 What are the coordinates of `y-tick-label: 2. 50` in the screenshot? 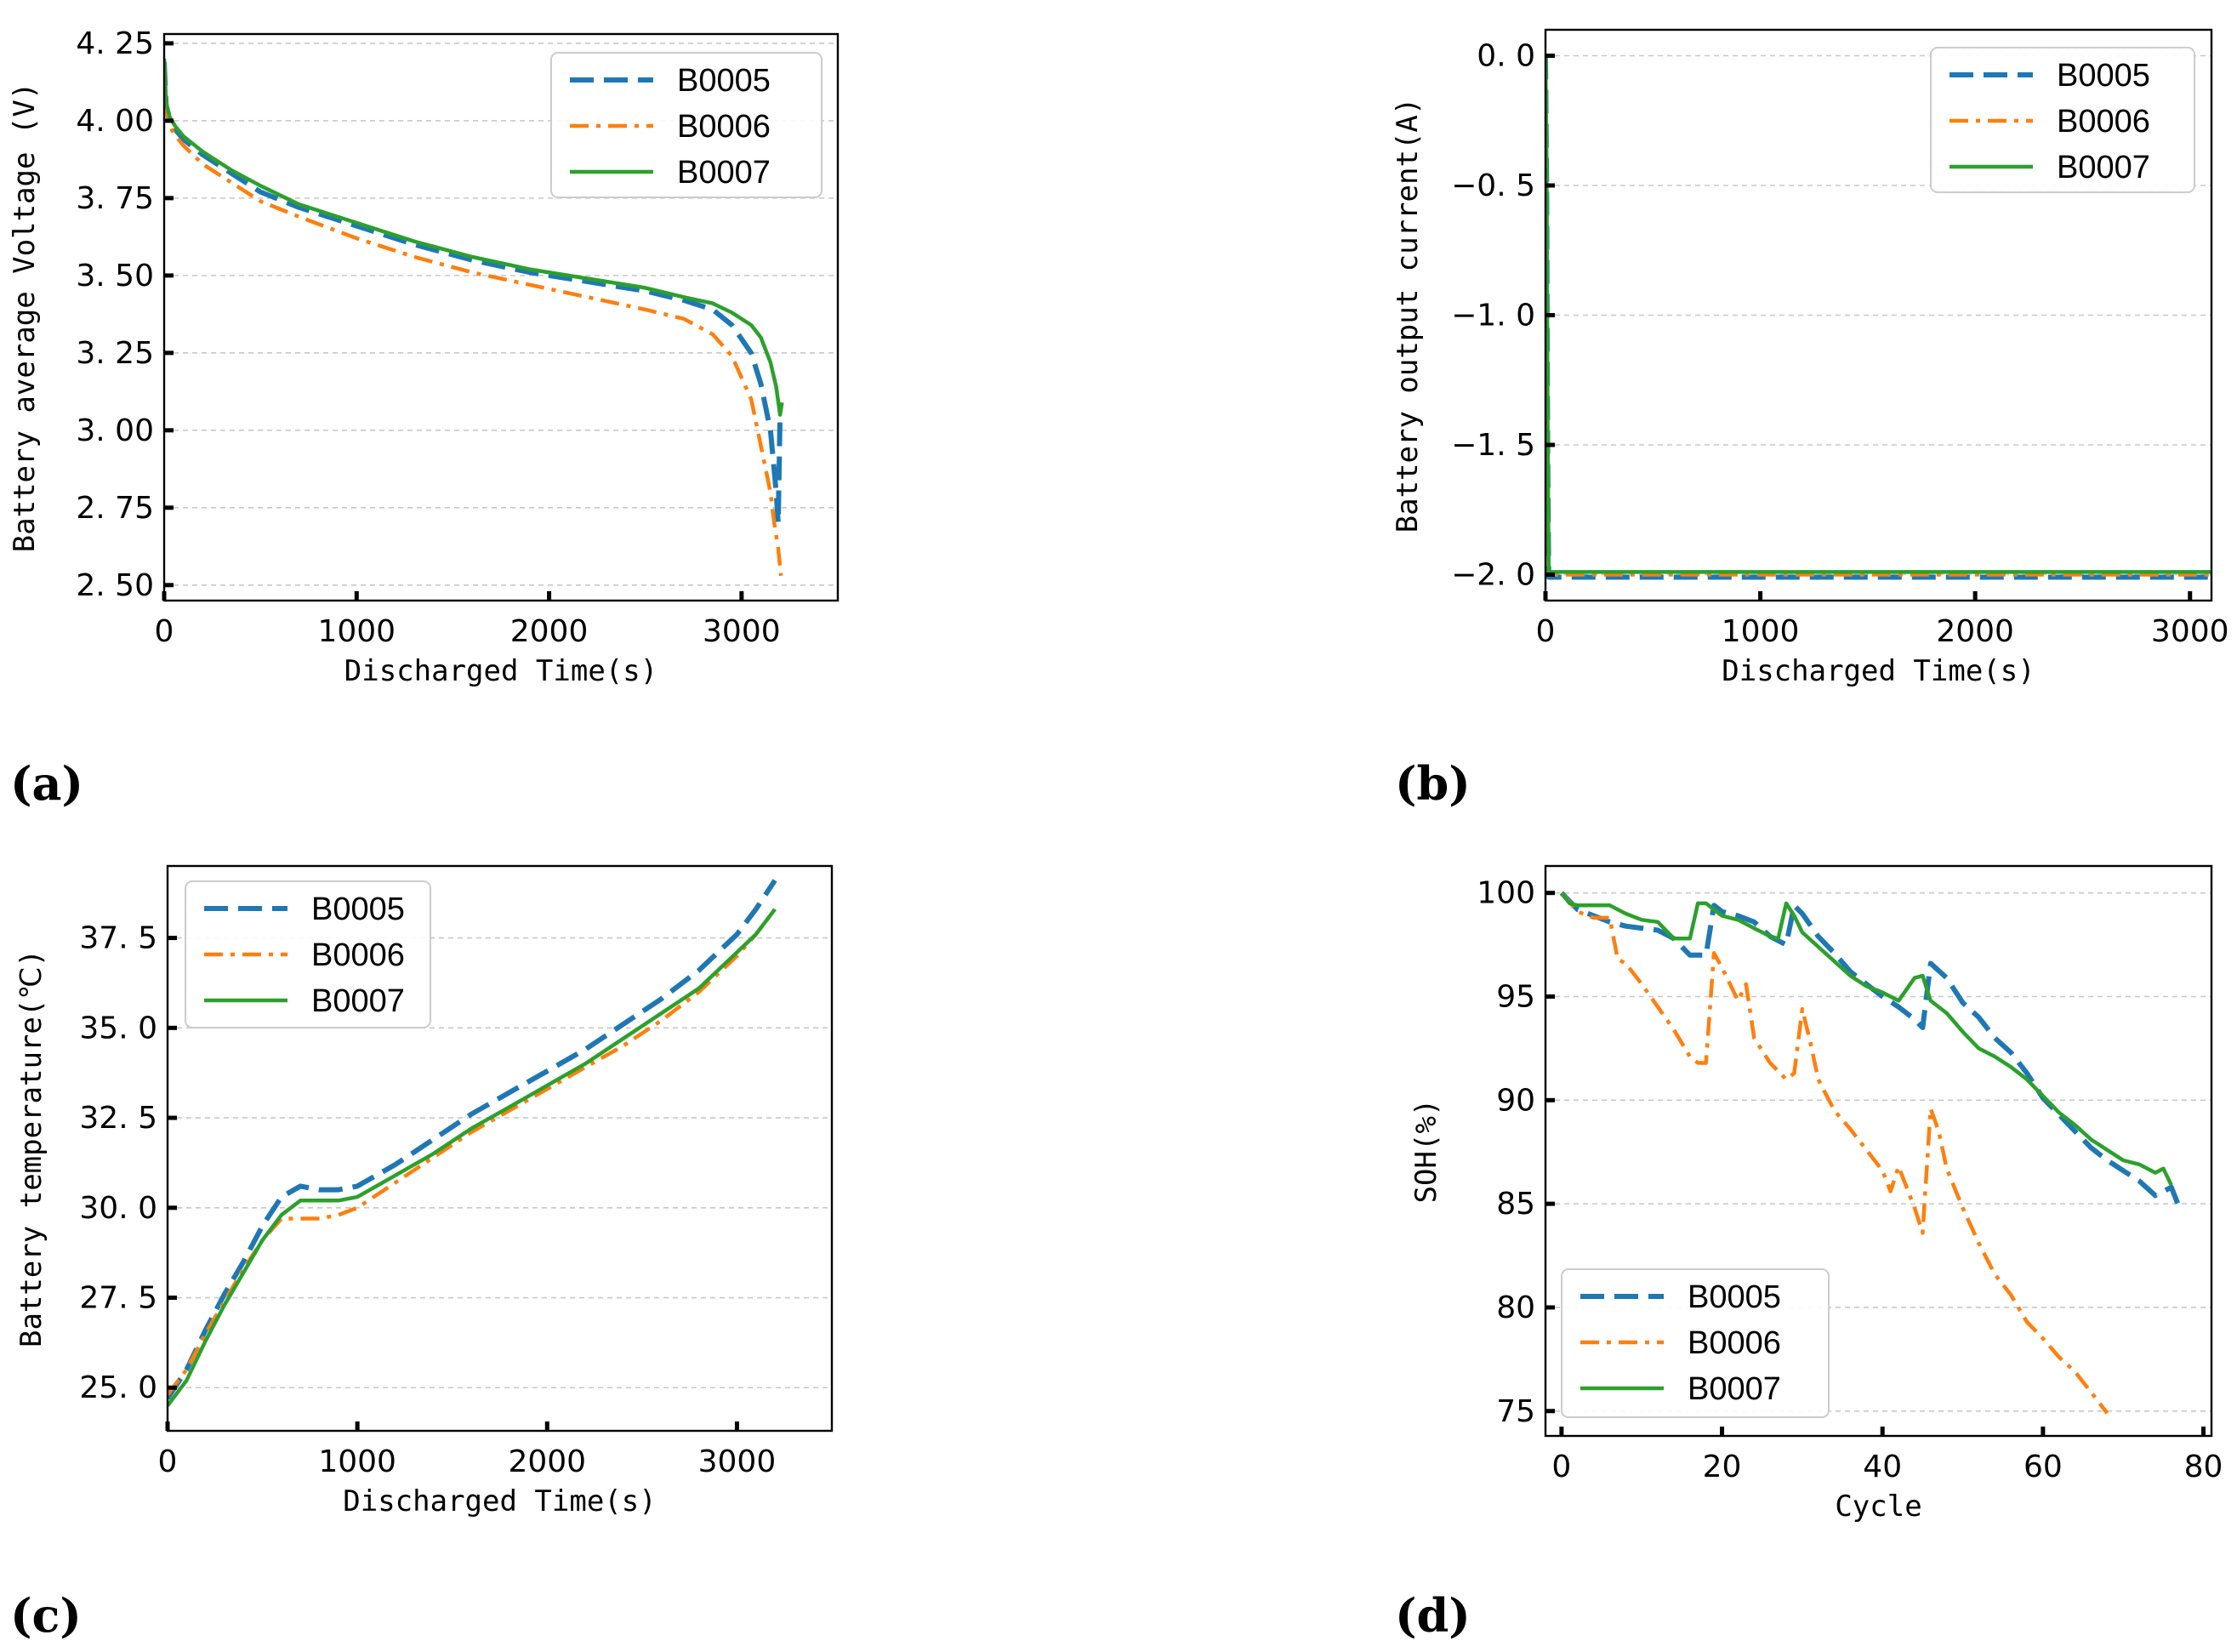 It's located at (115, 585).